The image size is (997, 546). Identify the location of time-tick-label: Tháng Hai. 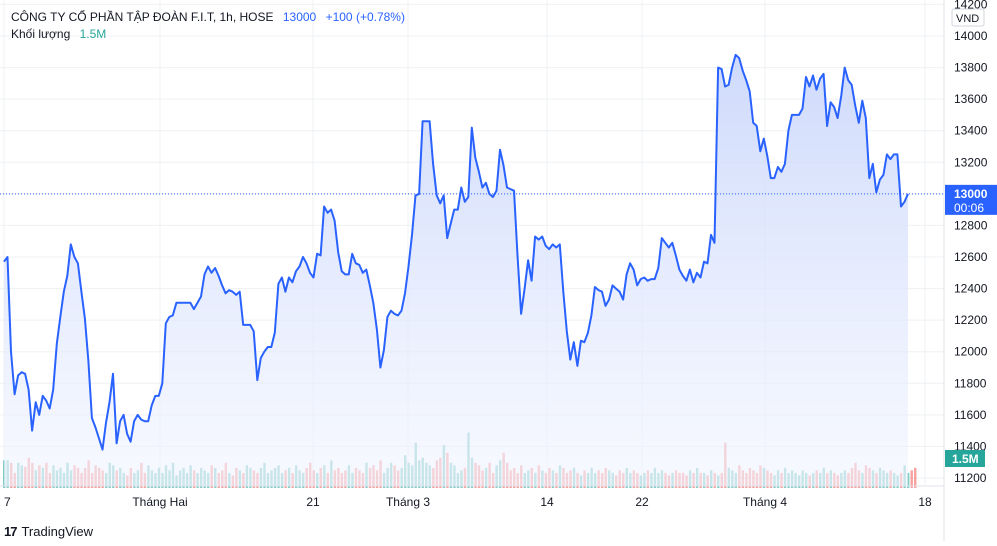
(159, 502).